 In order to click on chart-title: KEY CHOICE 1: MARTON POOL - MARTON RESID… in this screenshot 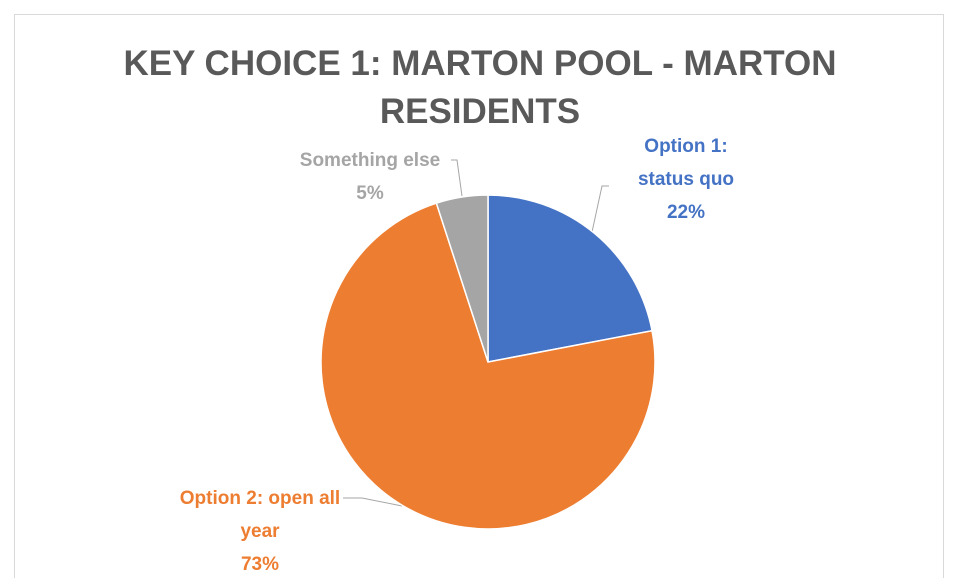, I will do `click(480, 87)`.